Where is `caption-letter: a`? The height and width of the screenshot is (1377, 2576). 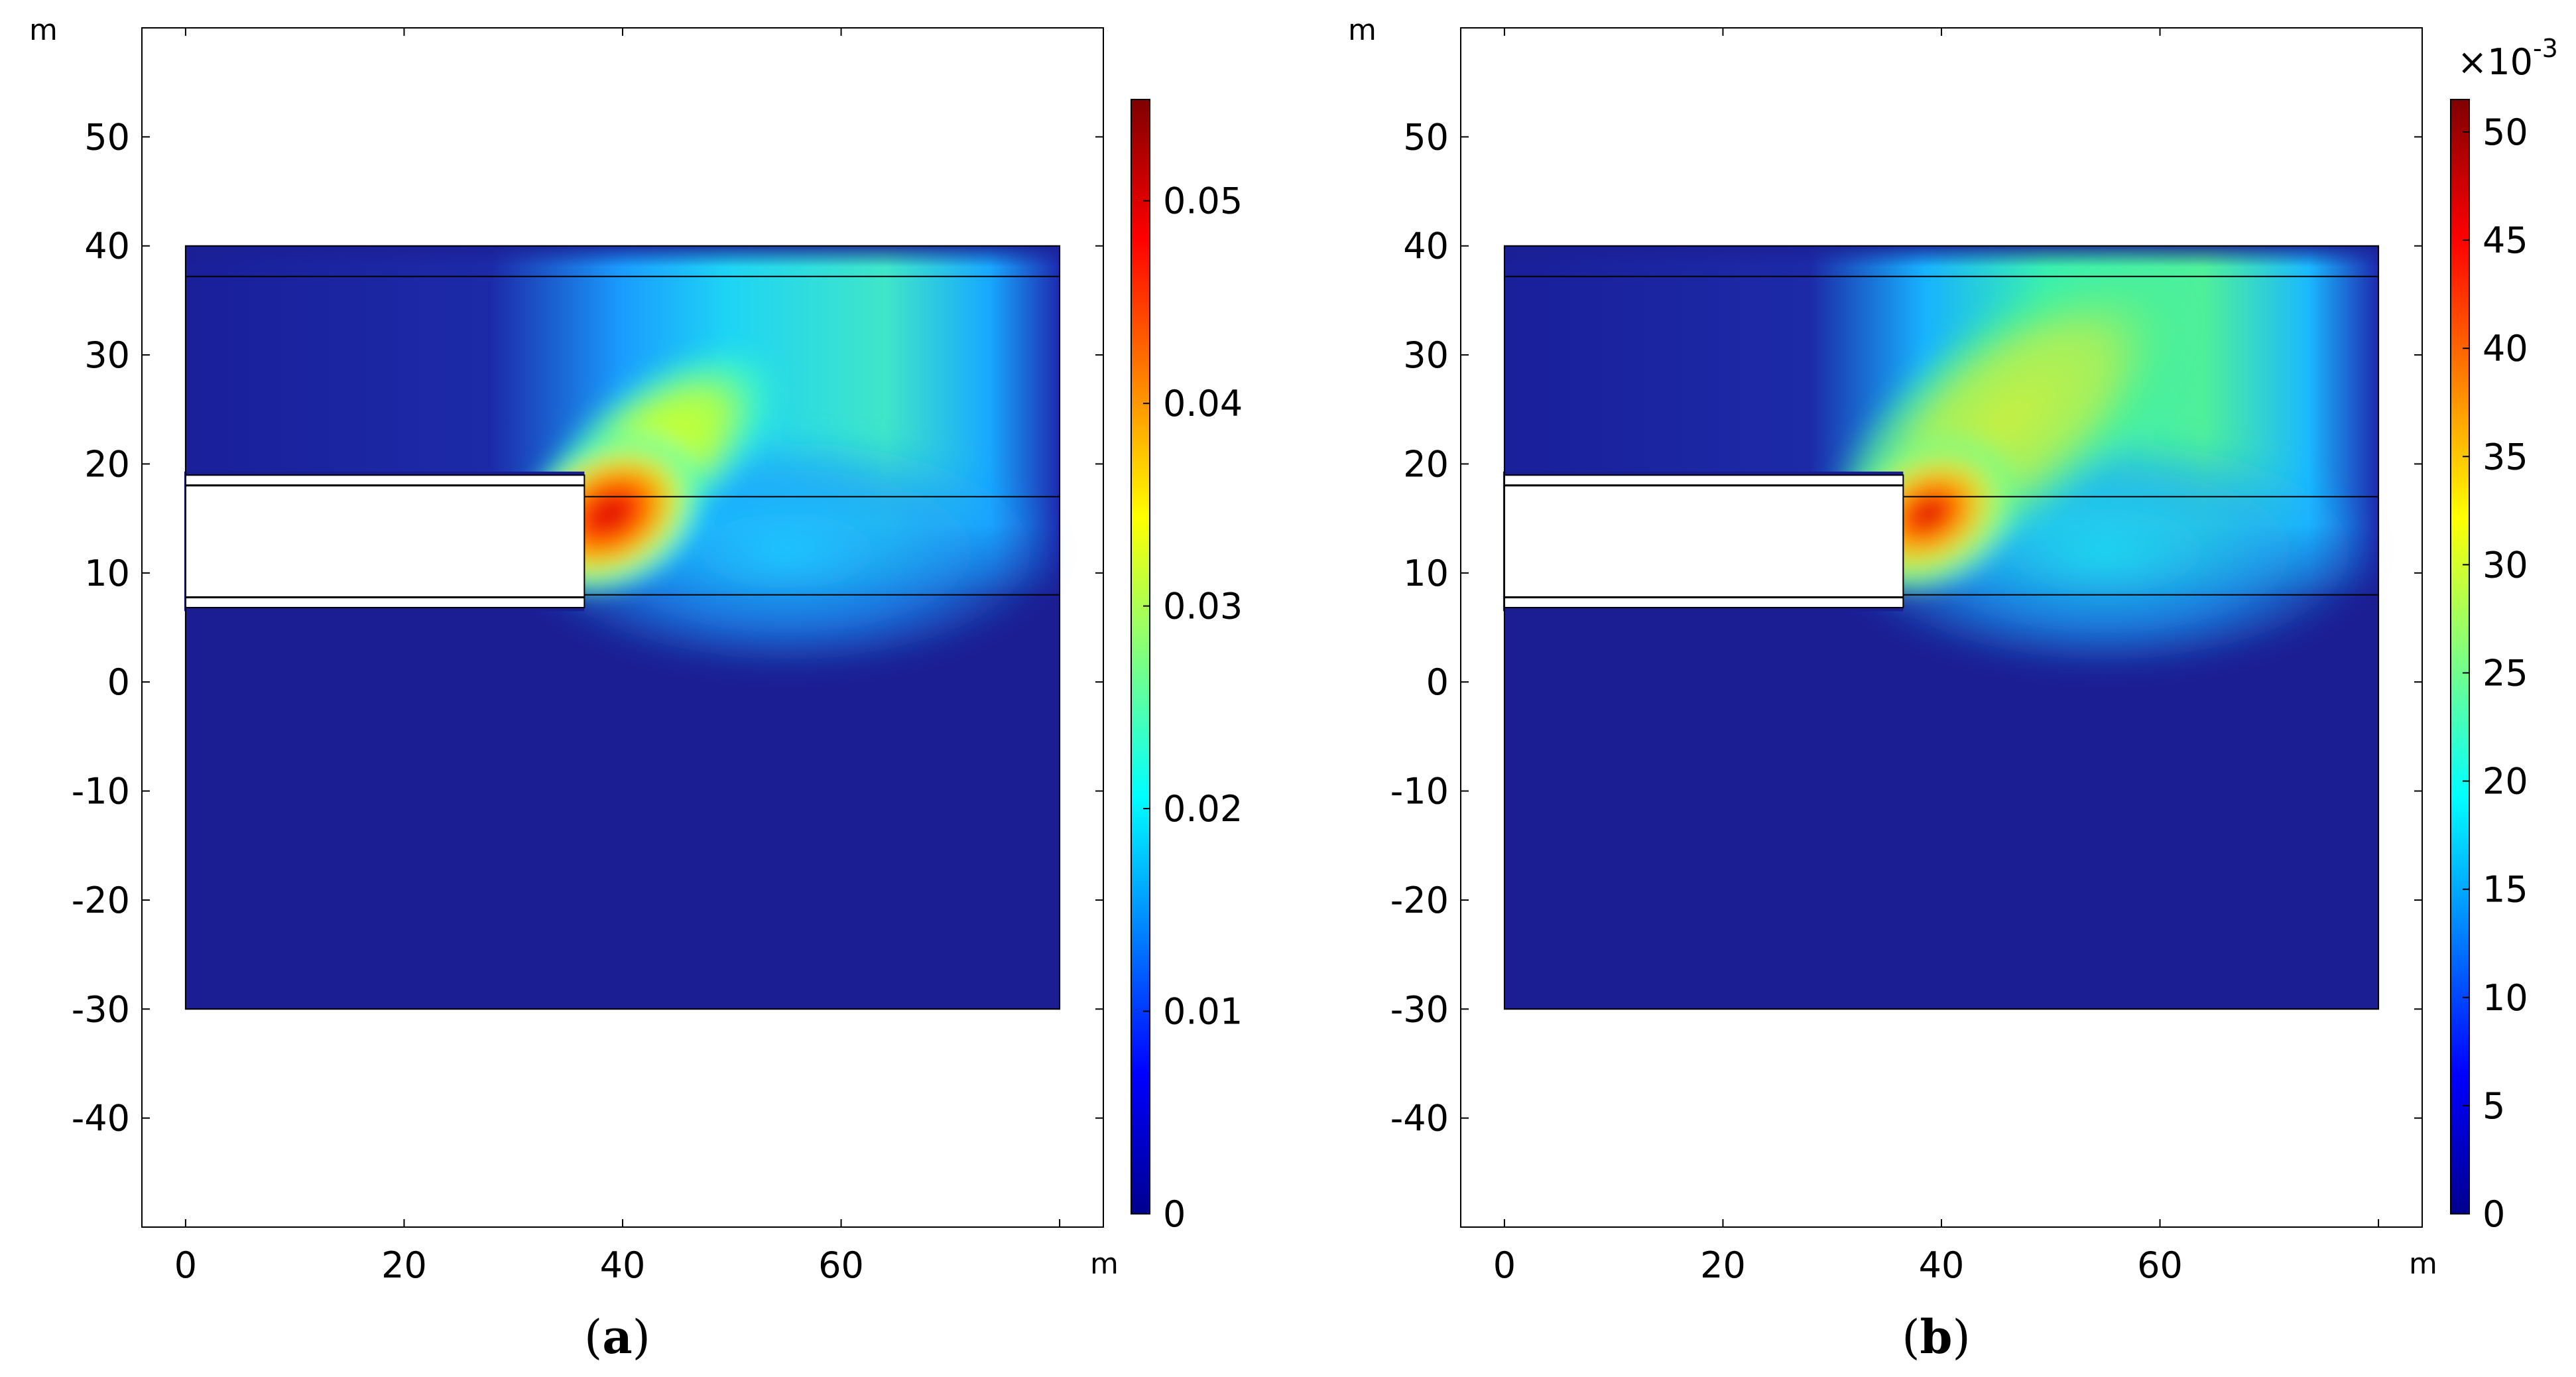 caption-letter: a is located at coordinates (617, 1336).